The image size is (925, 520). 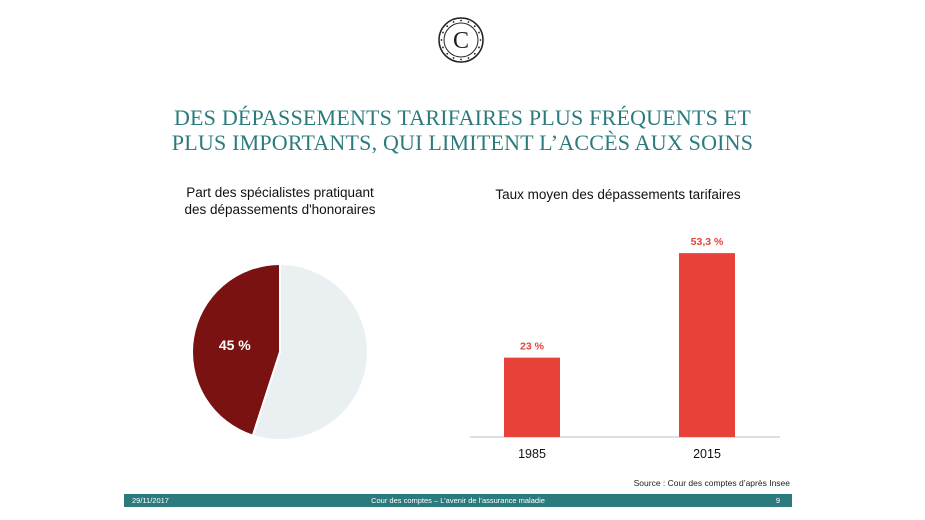 I want to click on bar-value-label-1985: 23 %, so click(x=532, y=347).